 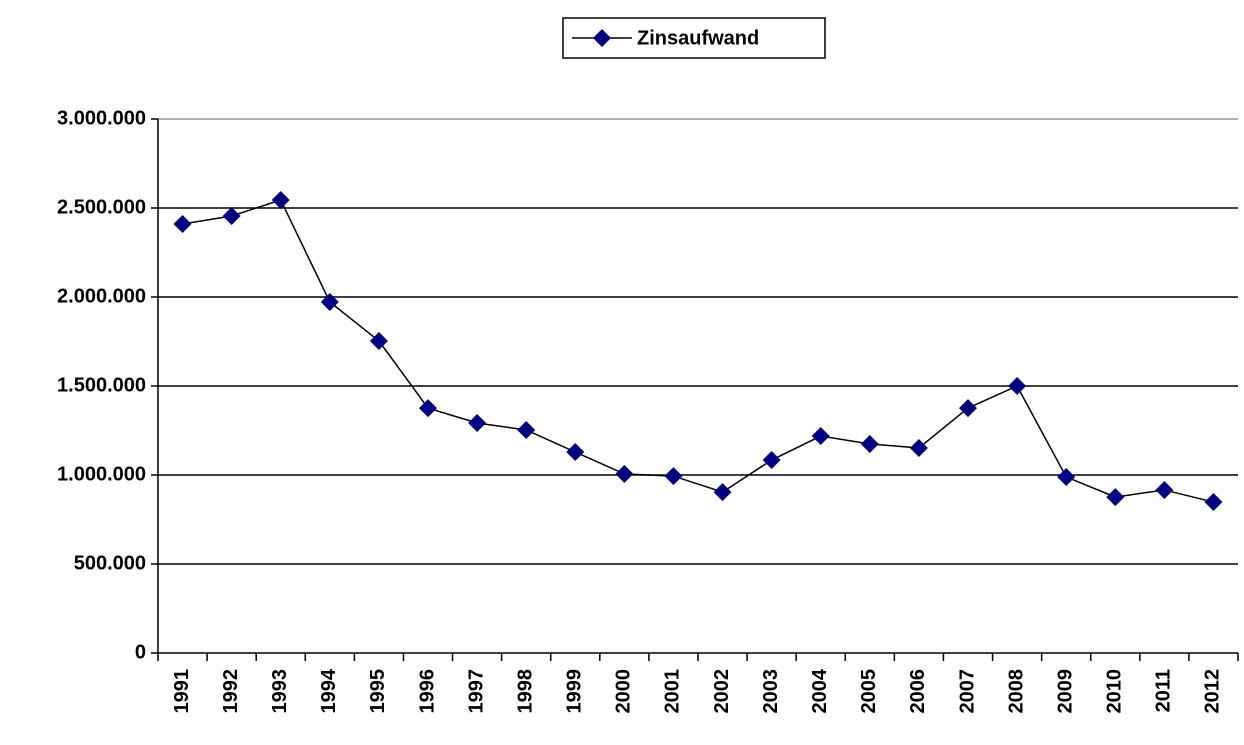 What do you see at coordinates (771, 691) in the screenshot?
I see `x-tick-label: 2003` at bounding box center [771, 691].